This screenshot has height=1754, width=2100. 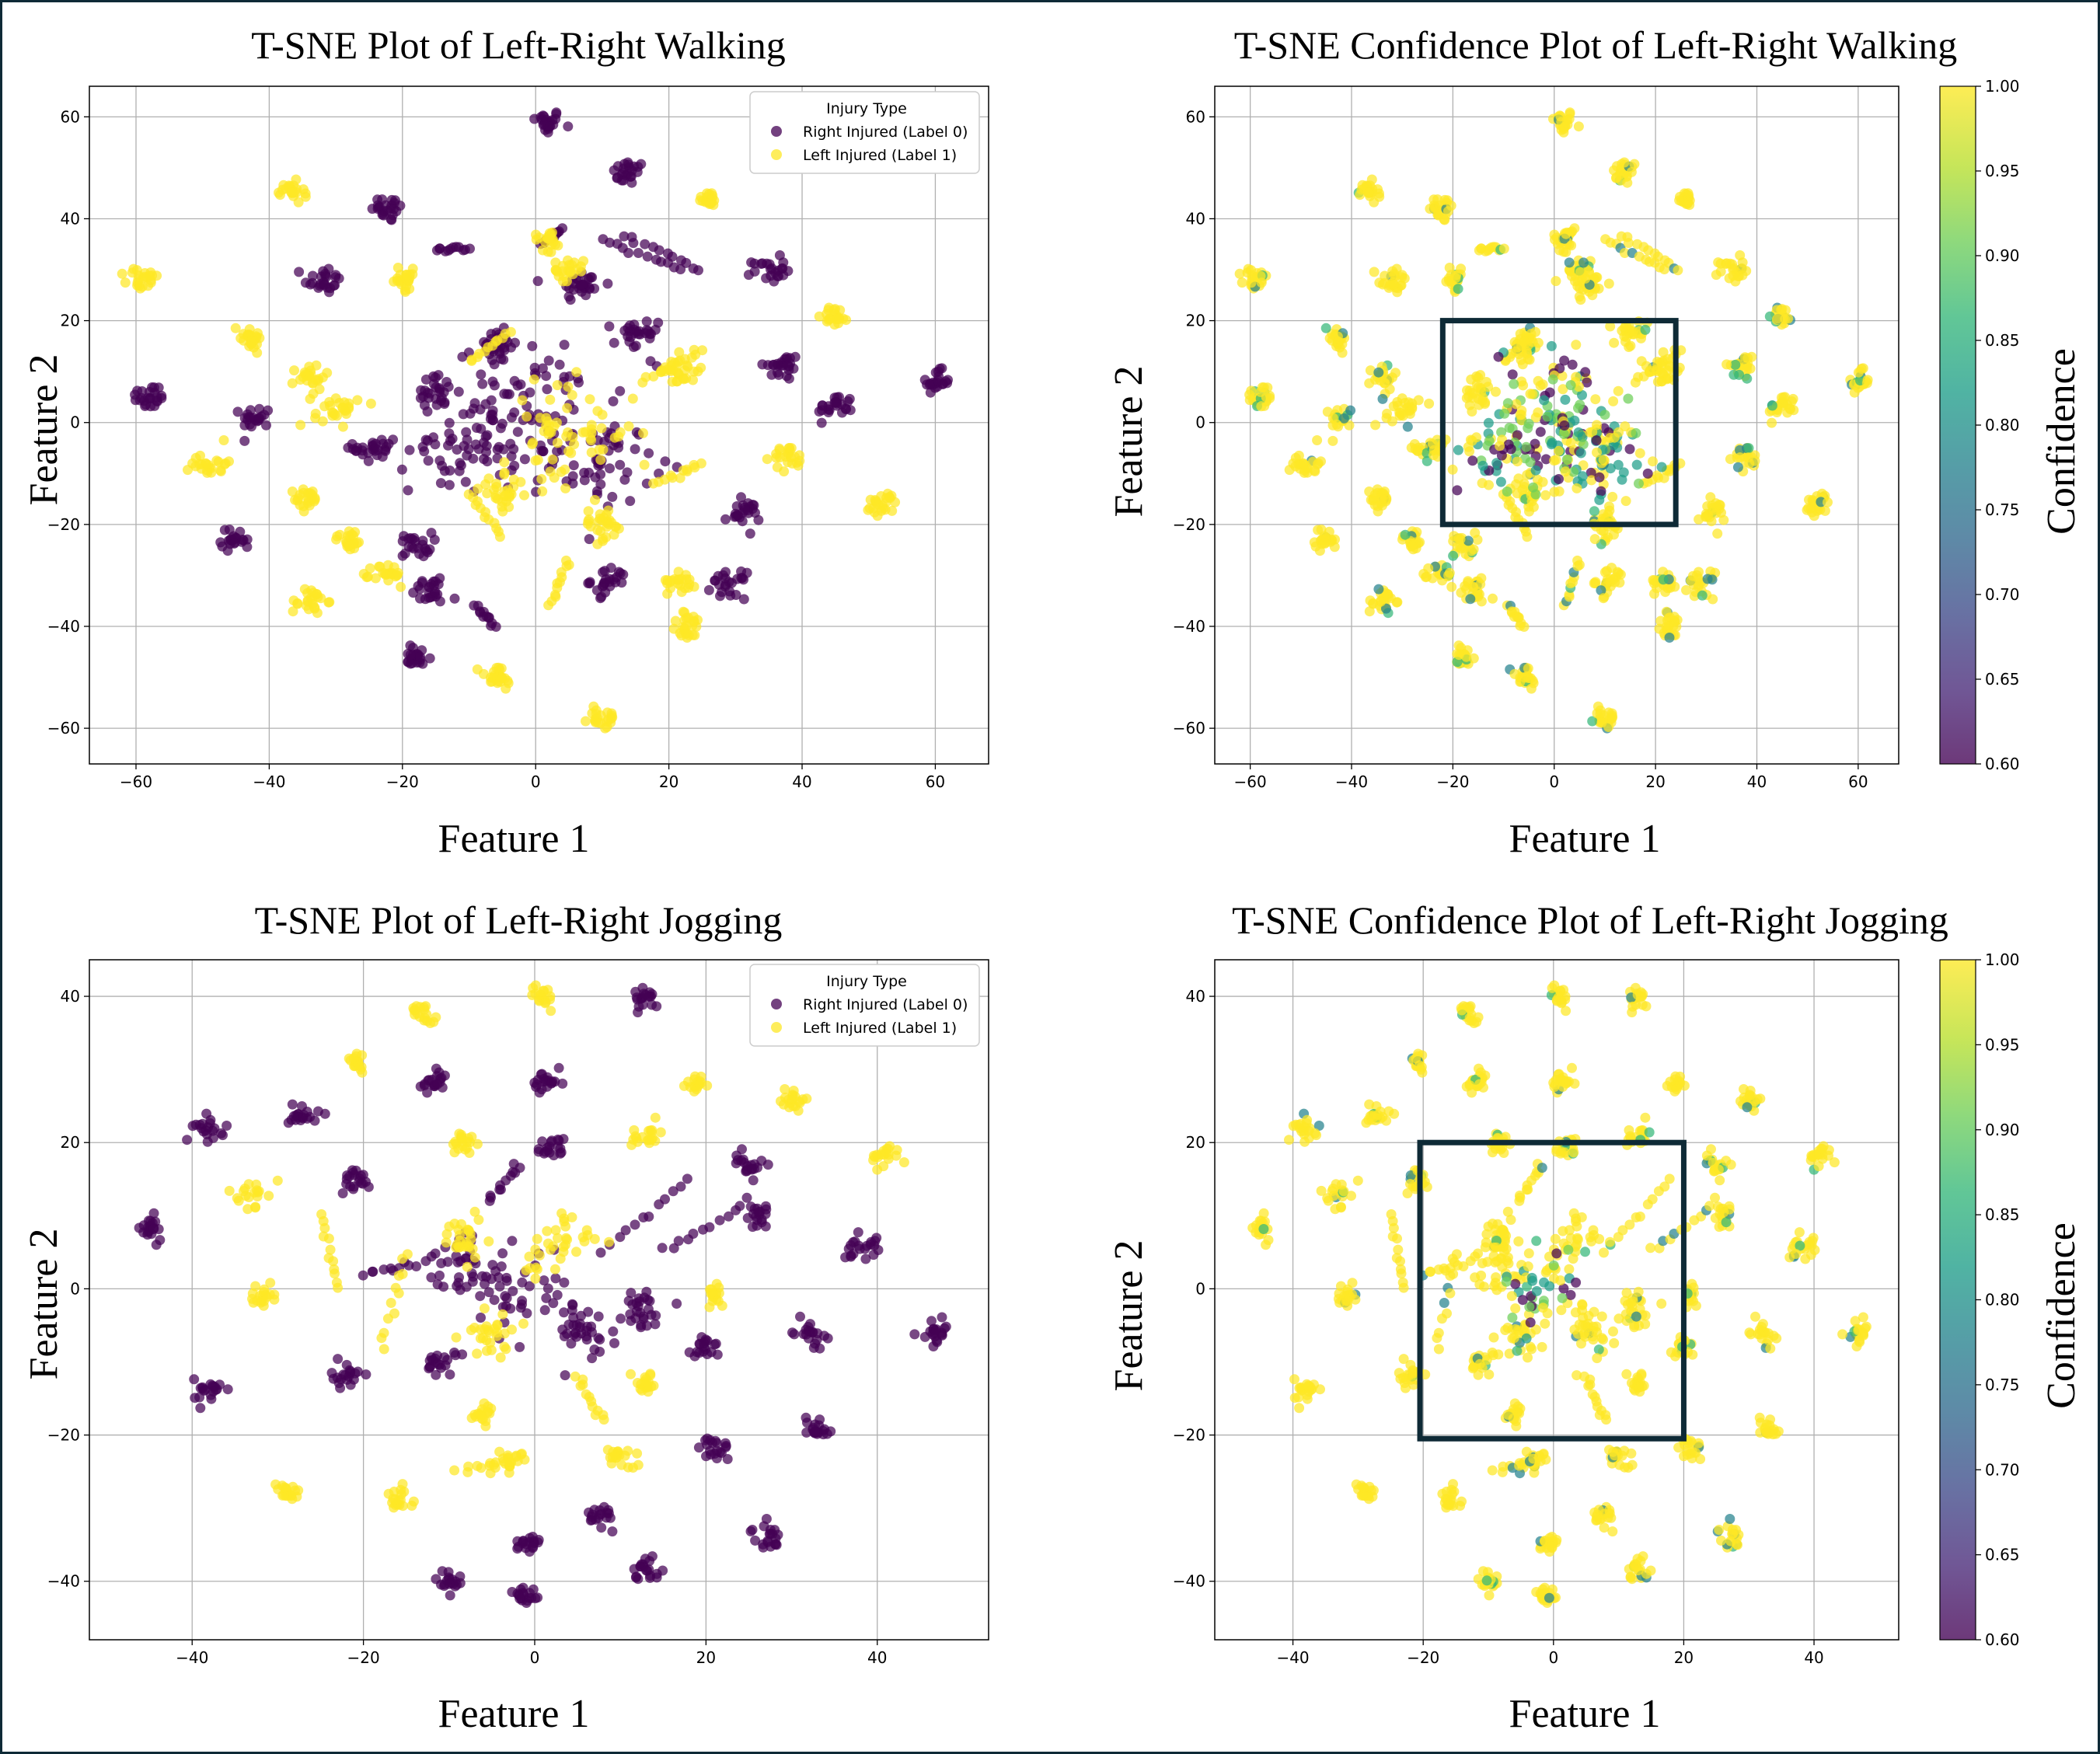 What do you see at coordinates (70, 996) in the screenshot?
I see `y-tick-label: 40` at bounding box center [70, 996].